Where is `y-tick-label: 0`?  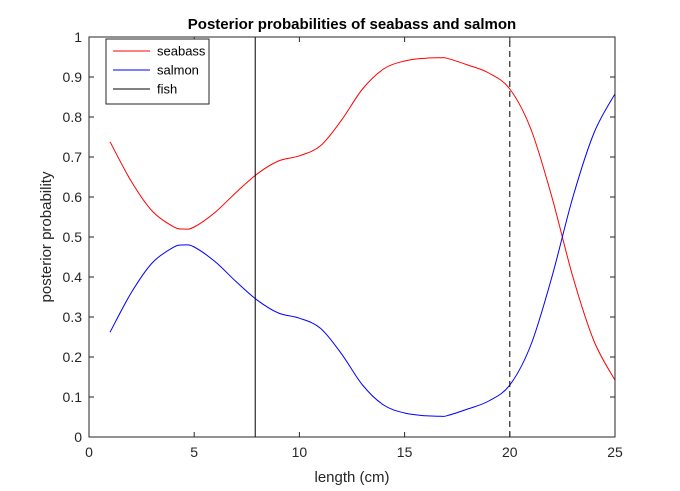 y-tick-label: 0 is located at coordinates (78, 437).